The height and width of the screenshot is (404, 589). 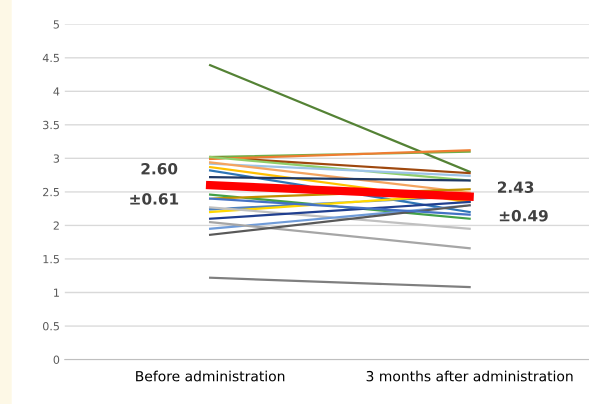 I want to click on annotation: 2.60, so click(x=160, y=168).